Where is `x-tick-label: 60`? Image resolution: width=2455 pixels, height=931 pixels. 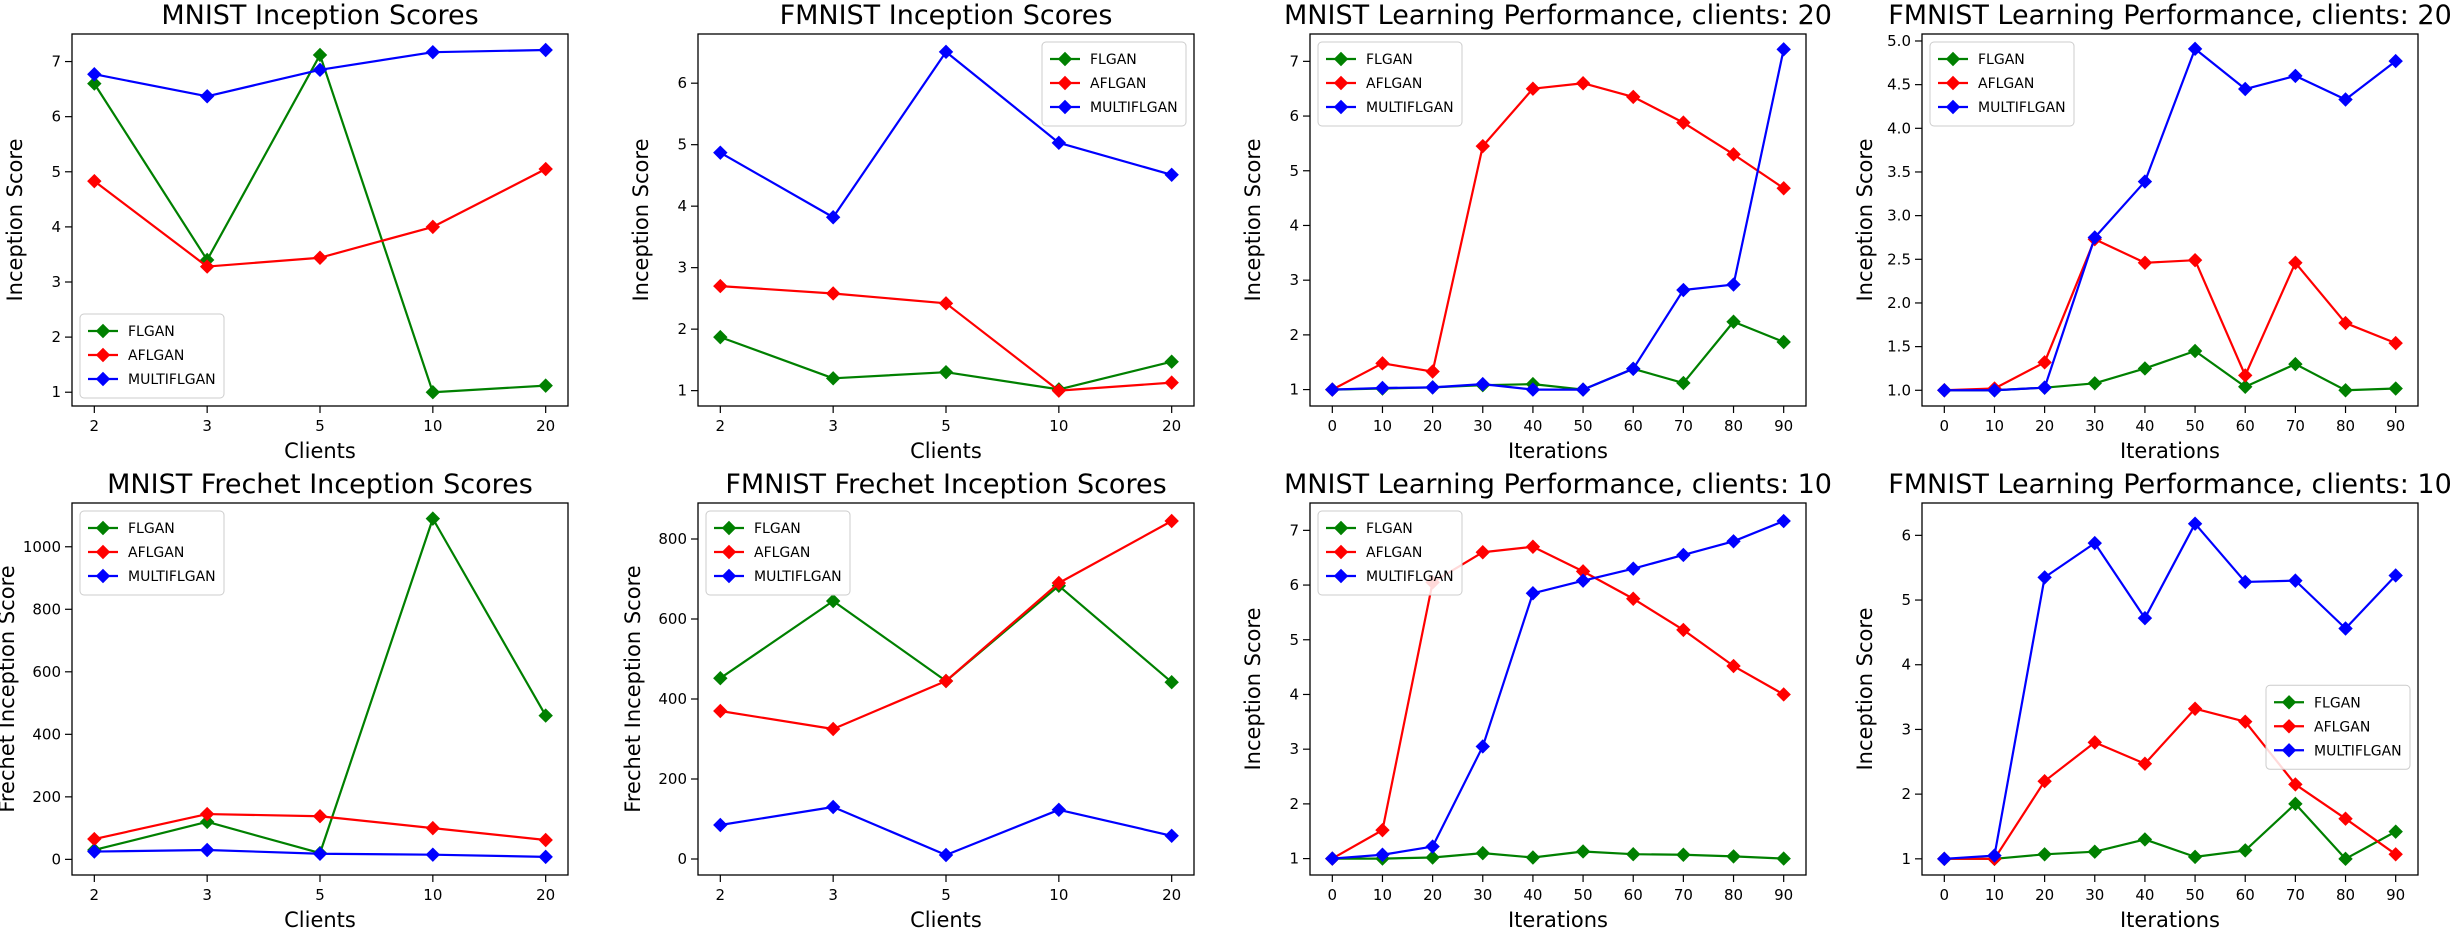 x-tick-label: 60 is located at coordinates (2245, 895).